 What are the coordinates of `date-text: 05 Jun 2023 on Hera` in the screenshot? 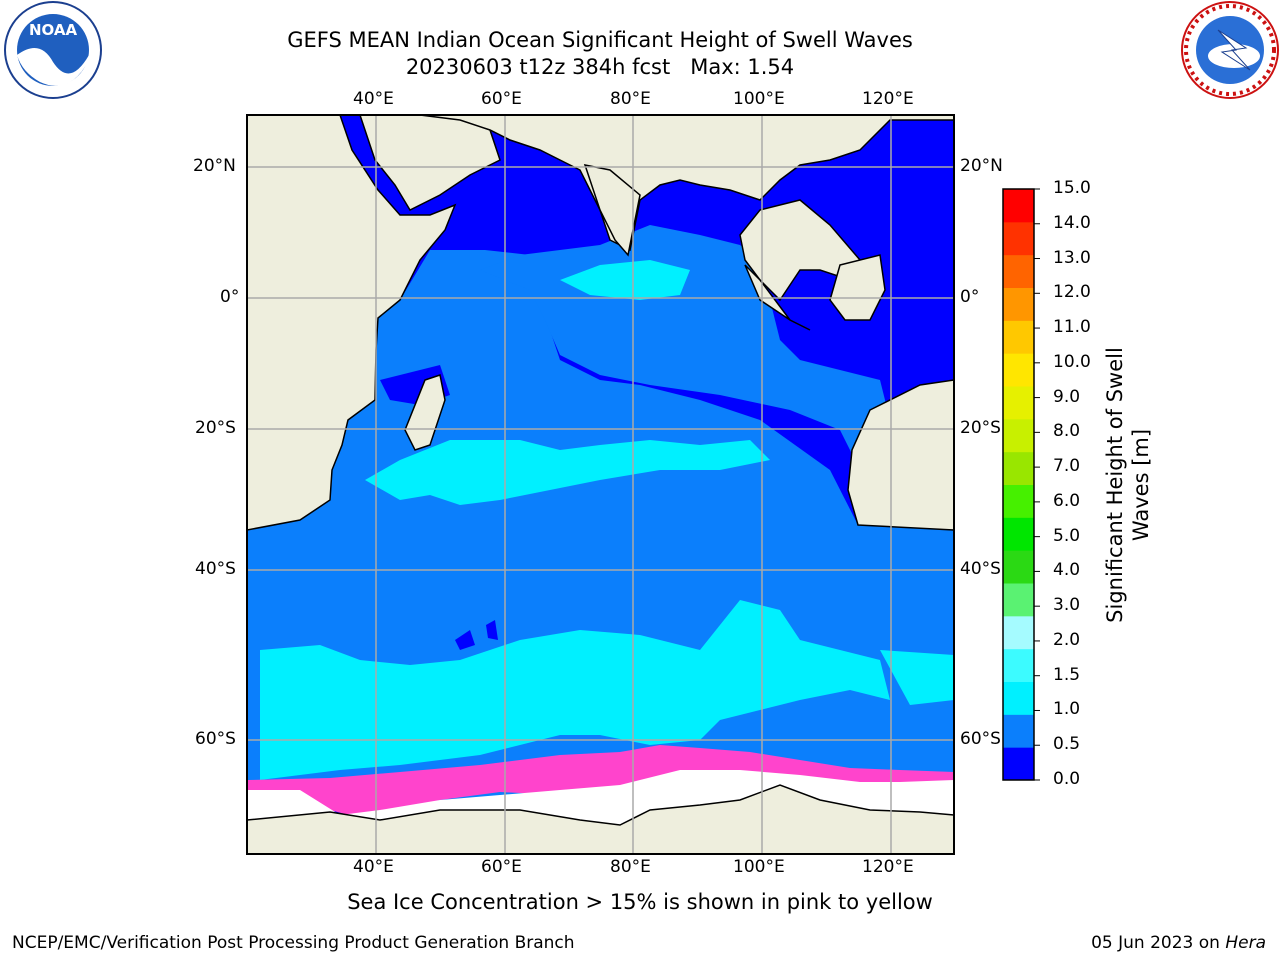 It's located at (1178, 943).